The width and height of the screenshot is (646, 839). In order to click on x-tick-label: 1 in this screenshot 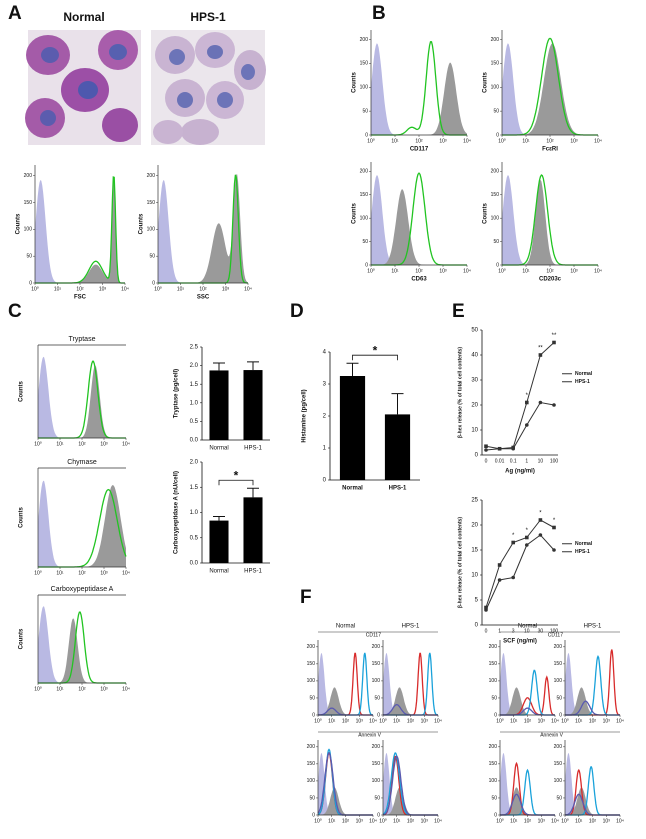, I will do `click(526, 461)`.